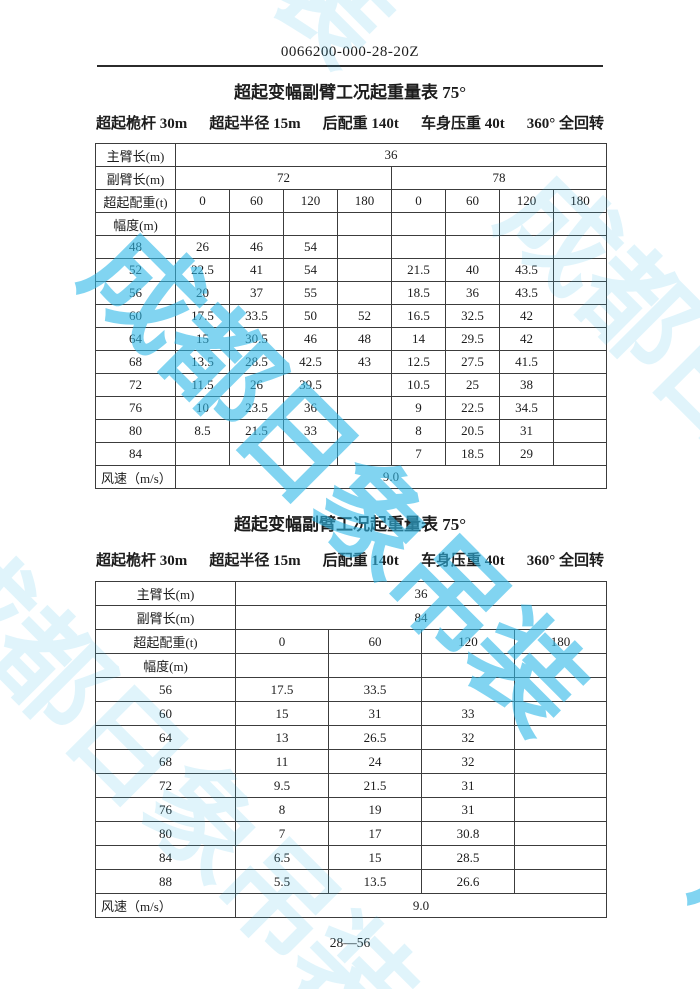 The height and width of the screenshot is (989, 700). Describe the element at coordinates (256, 270) in the screenshot. I see `capacity-cell: 41` at that location.